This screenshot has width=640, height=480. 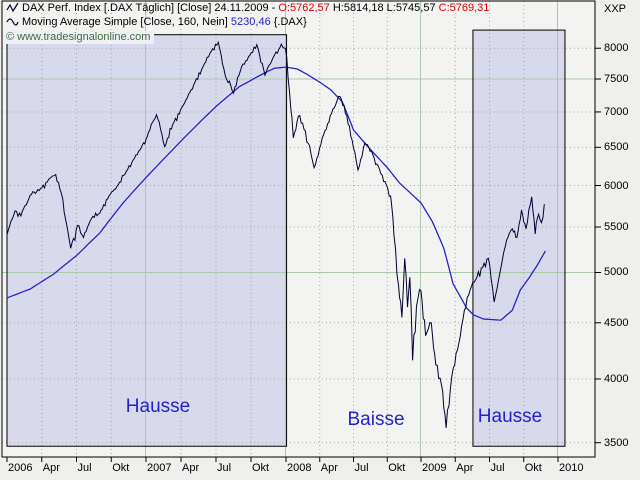 I want to click on top-right-axis-label: XXP, so click(x=615, y=9).